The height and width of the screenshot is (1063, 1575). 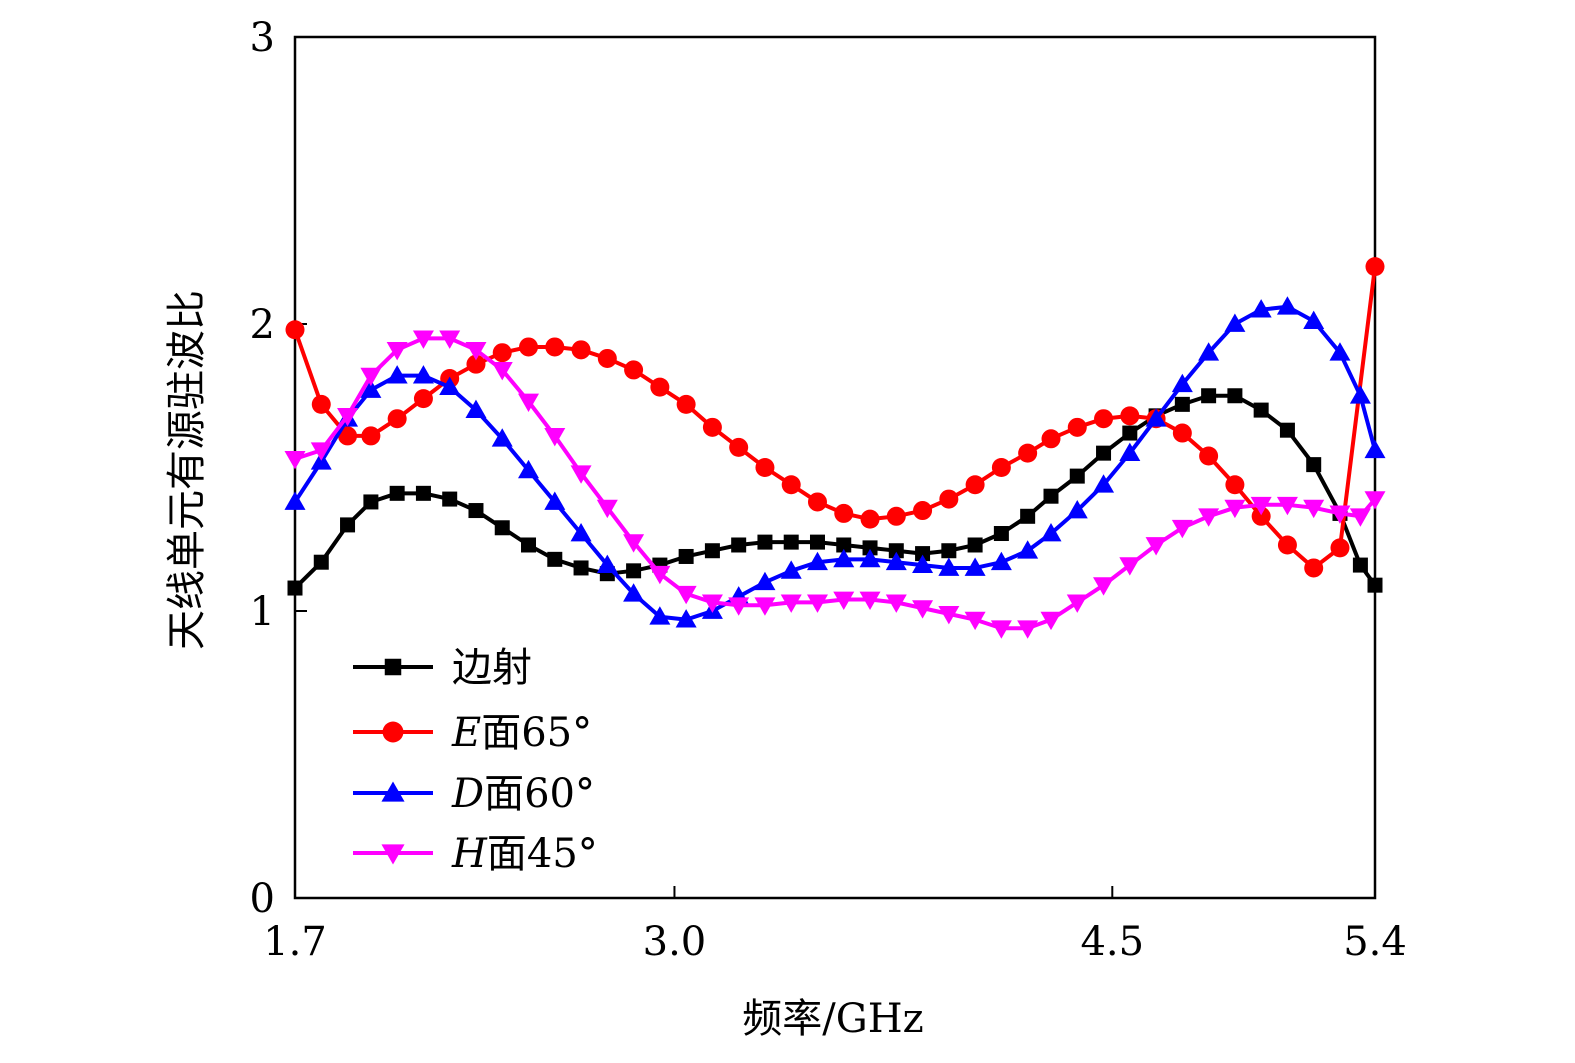 I want to click on legend-label: D面60°, so click(x=523, y=794).